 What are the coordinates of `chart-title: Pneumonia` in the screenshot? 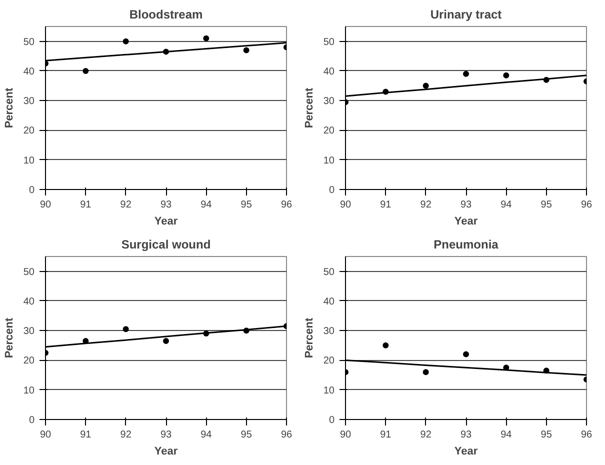 It's located at (466, 245).